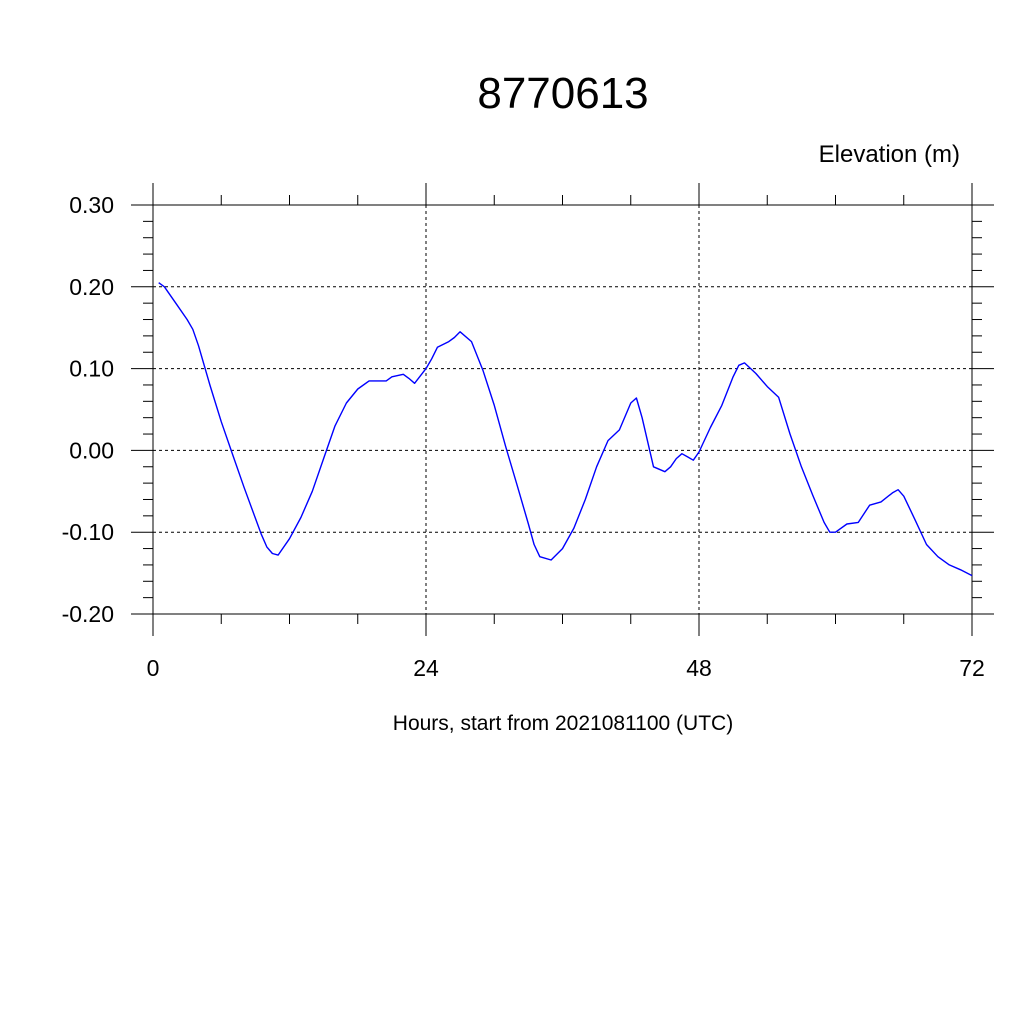 The image size is (1024, 1024). I want to click on y-tick-label: -0.20, so click(88, 614).